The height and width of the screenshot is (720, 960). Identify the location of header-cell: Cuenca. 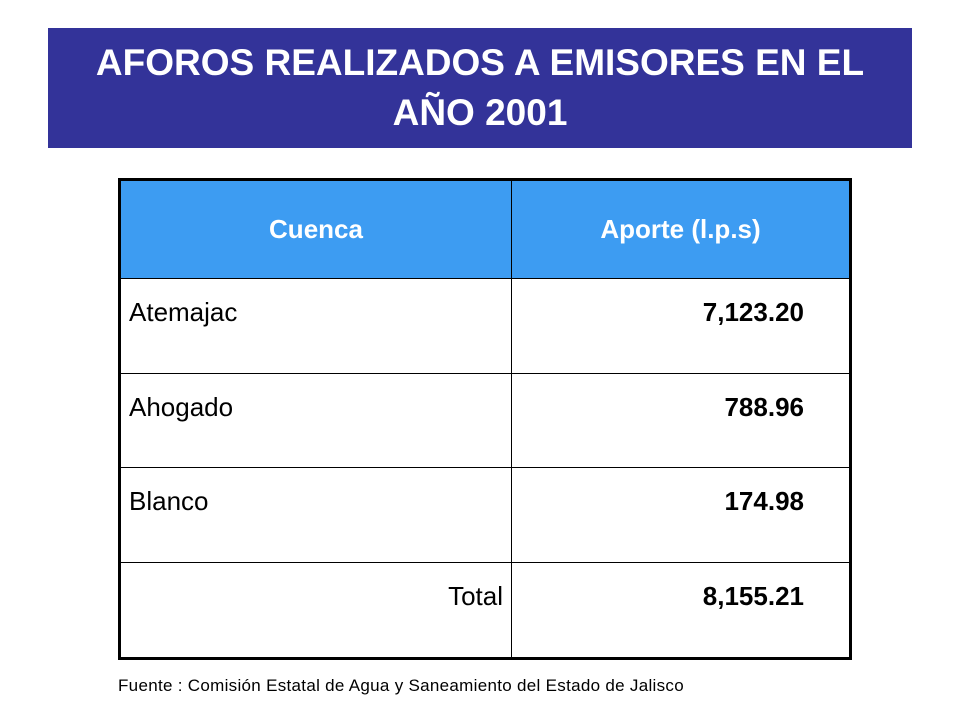
(315, 229).